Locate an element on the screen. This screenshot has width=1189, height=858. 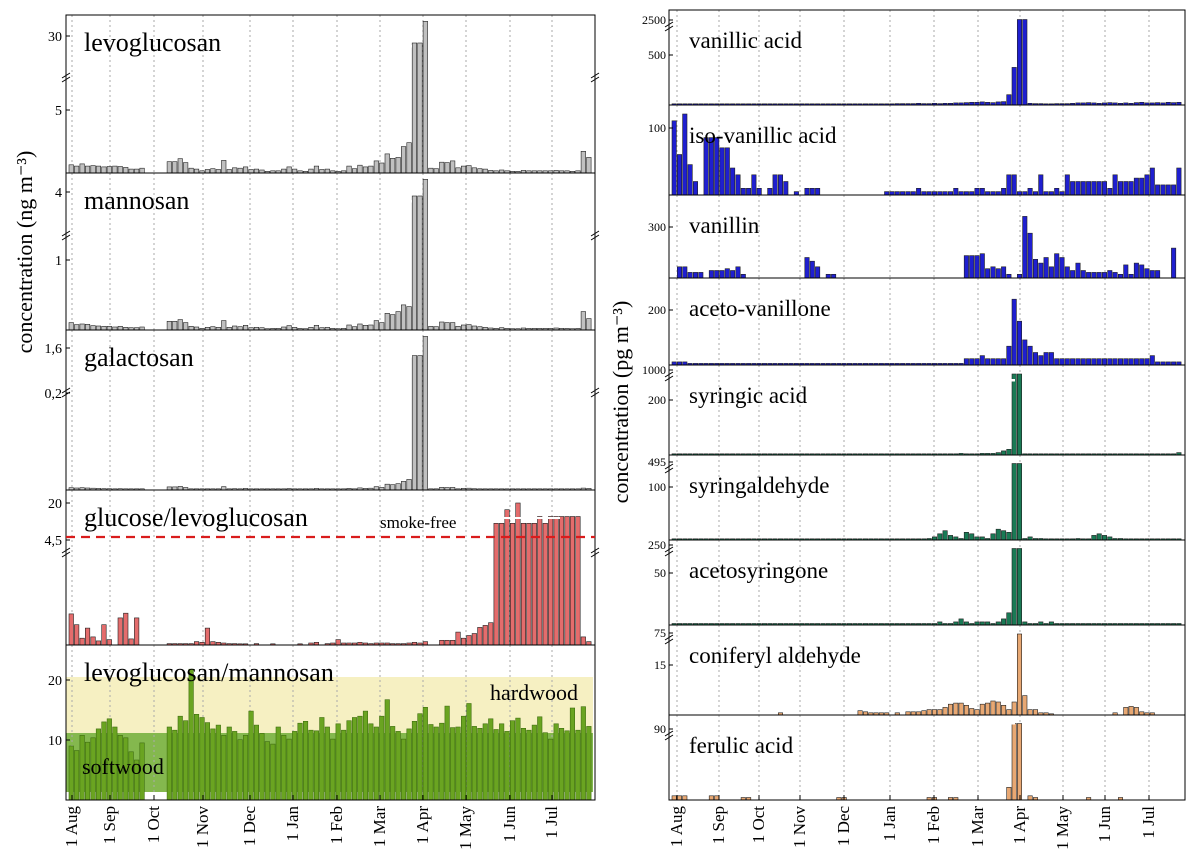
x-tick-label-R-3: 1 Nov is located at coordinates (799, 827).